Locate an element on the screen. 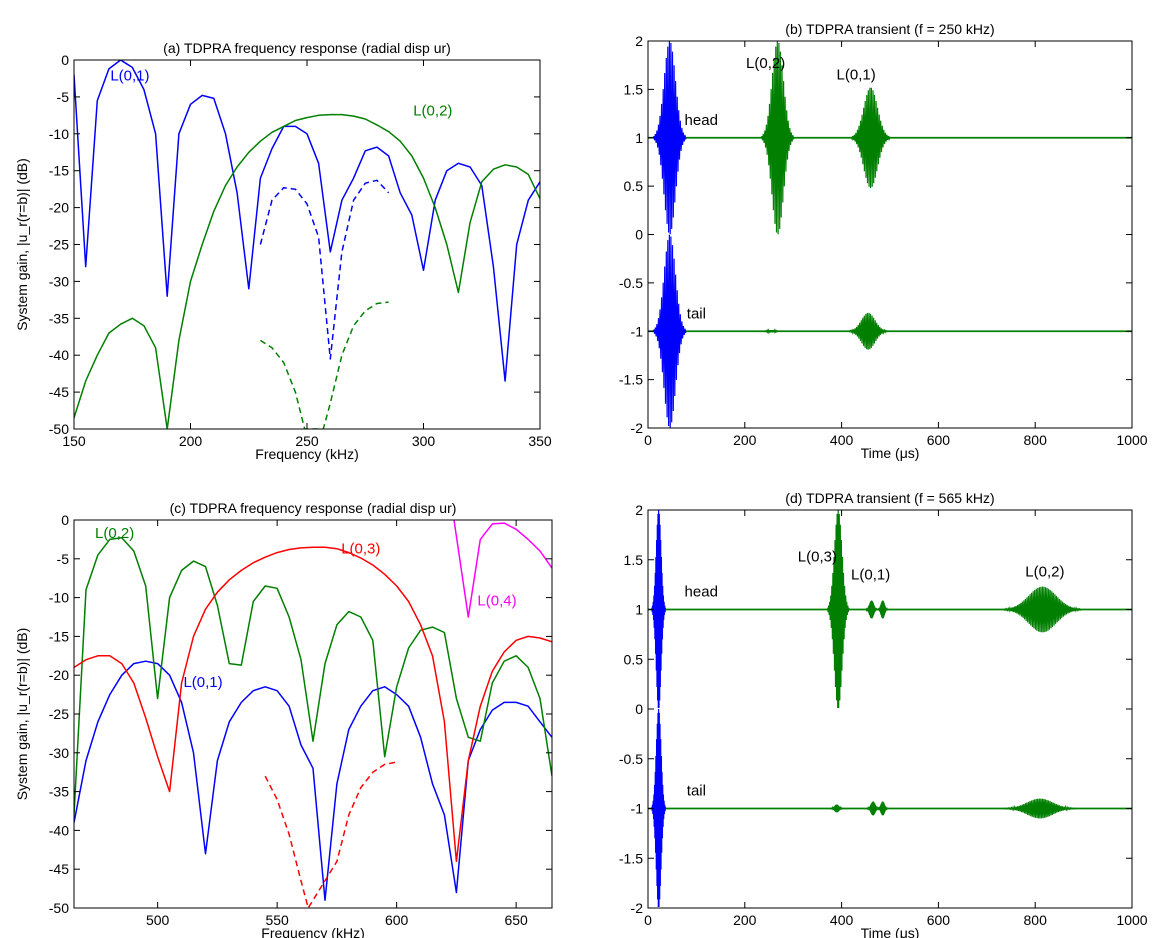 The width and height of the screenshot is (1156, 938). y-tick-label: -45 is located at coordinates (59, 392).